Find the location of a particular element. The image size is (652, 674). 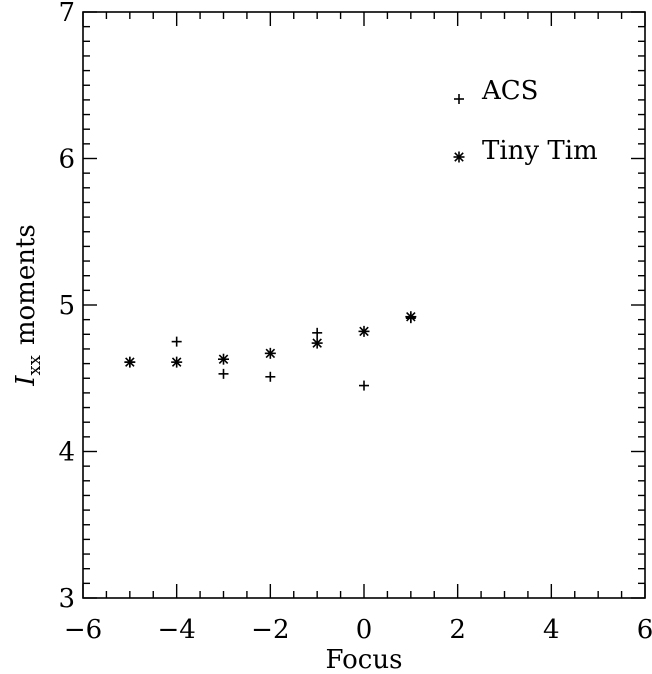

x-tick-label: 6 is located at coordinates (644, 630).